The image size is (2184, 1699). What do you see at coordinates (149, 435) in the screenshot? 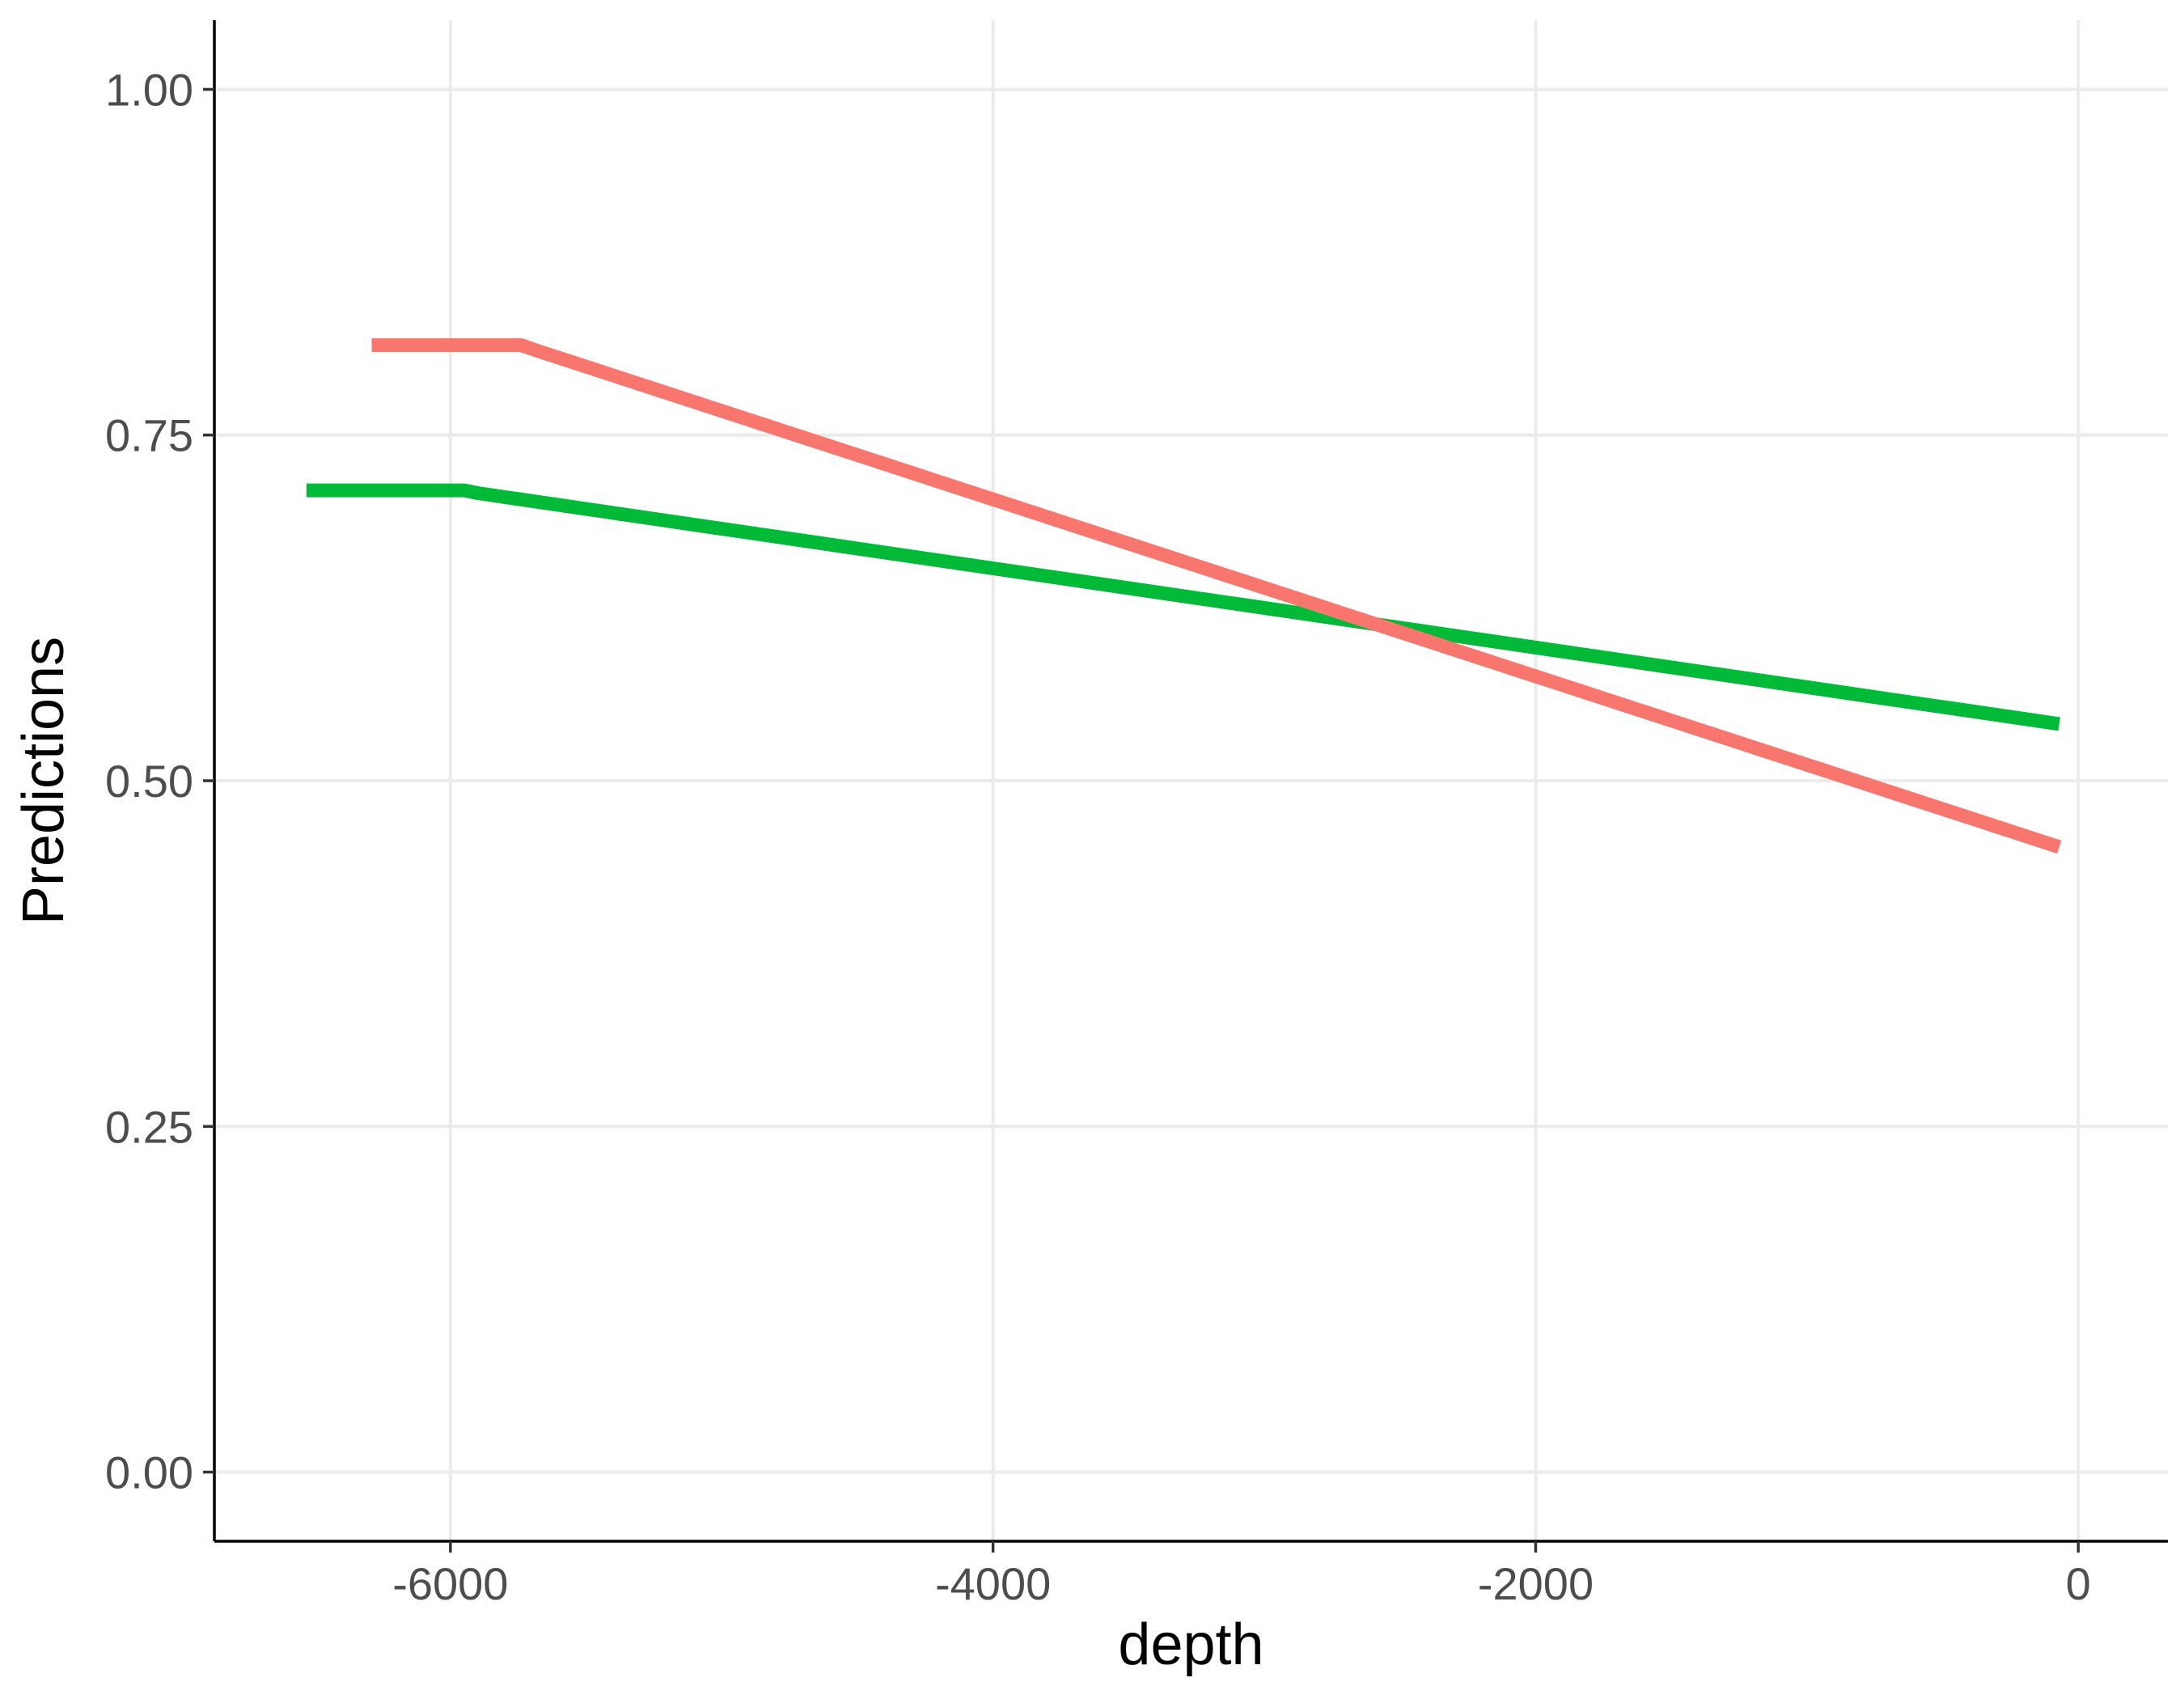
I see `y-tick-label: 0.75` at bounding box center [149, 435].